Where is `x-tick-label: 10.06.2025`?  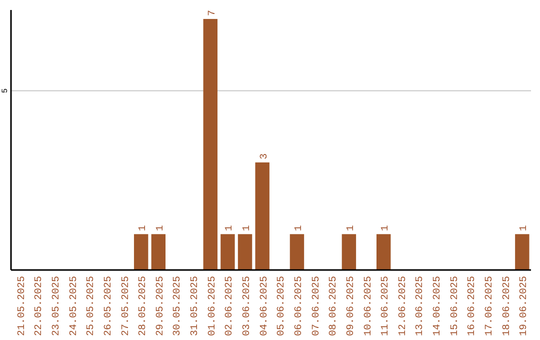 x-tick-label: 10.06.2025 is located at coordinates (368, 306).